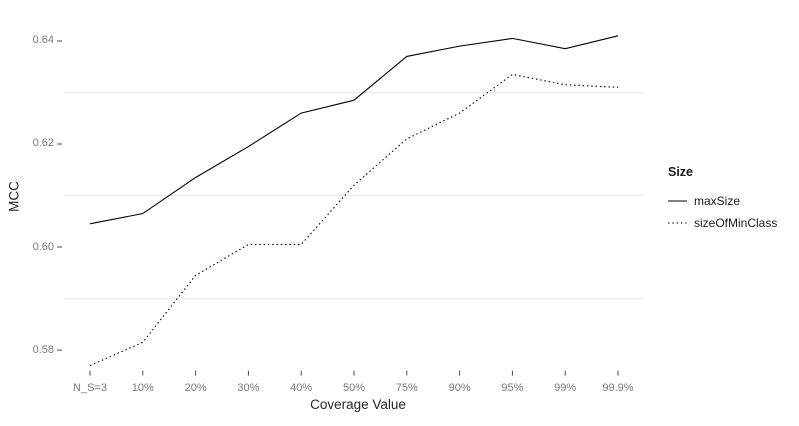  Describe the element at coordinates (195, 388) in the screenshot. I see `x-tick-label: 20%` at that location.